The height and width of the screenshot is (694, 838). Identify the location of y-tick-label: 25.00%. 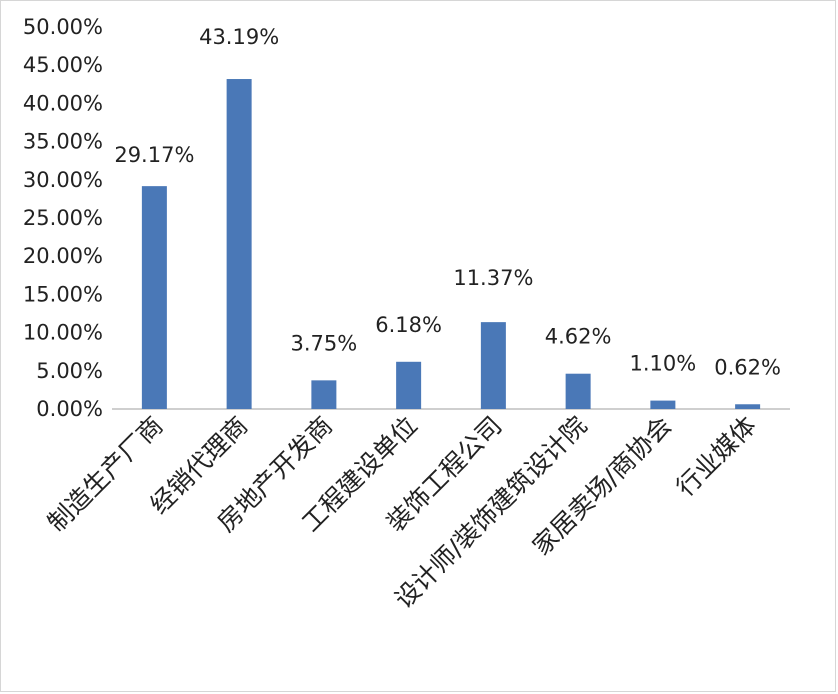
(63, 218).